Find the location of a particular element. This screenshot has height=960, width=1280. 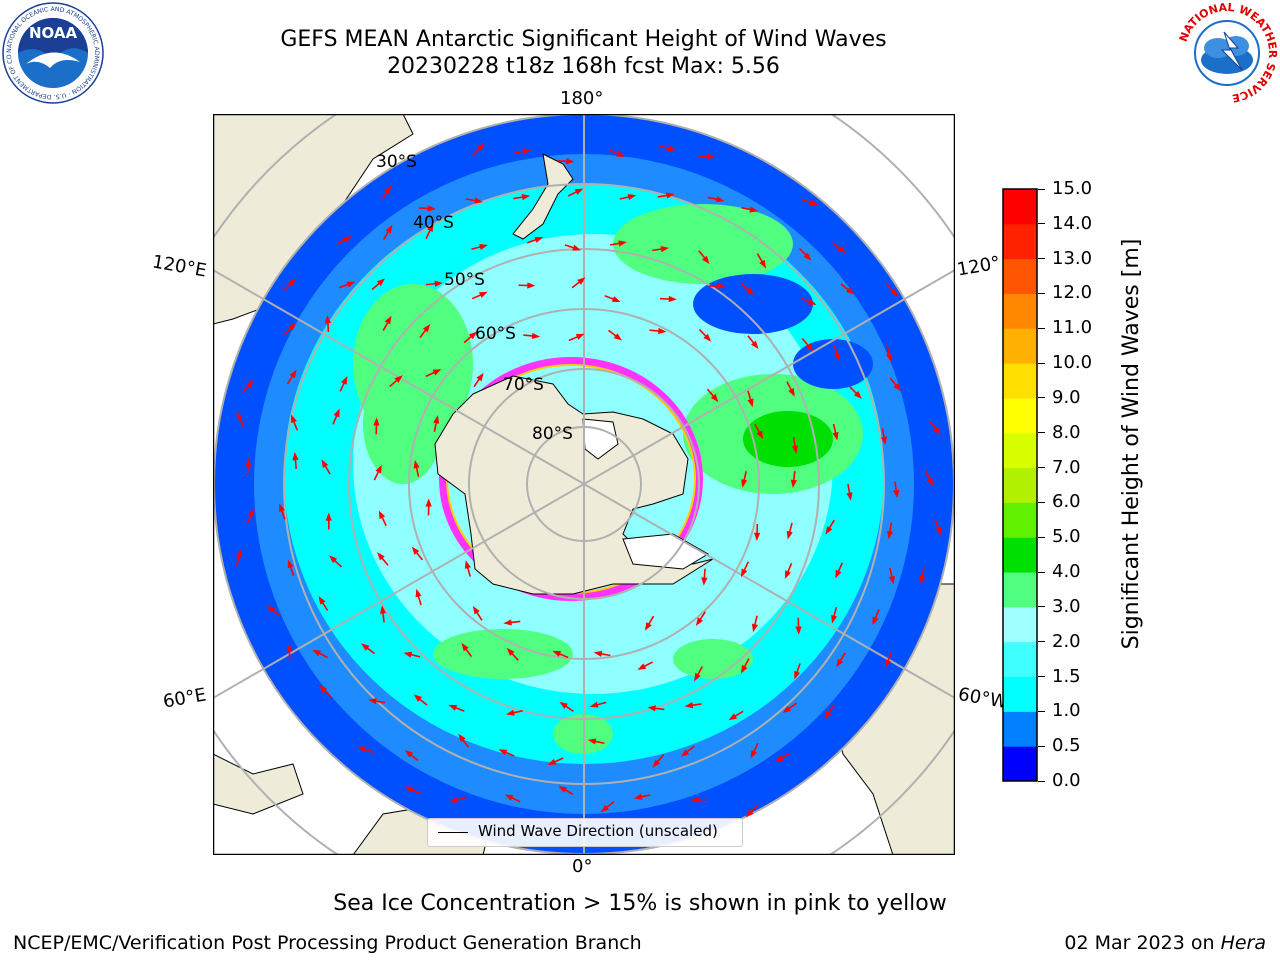

nws-logo: NATIONAL WEATHER SERVICE is located at coordinates (1227, 53).